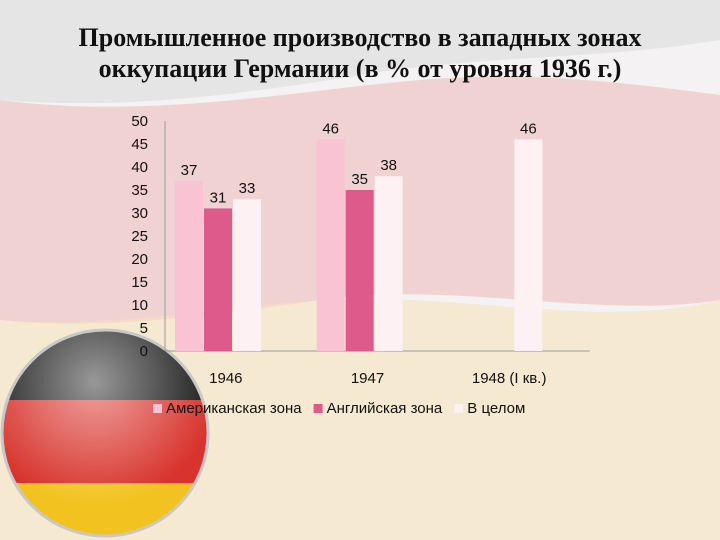  Describe the element at coordinates (139, 121) in the screenshot. I see `y-tick-label: 50` at that location.